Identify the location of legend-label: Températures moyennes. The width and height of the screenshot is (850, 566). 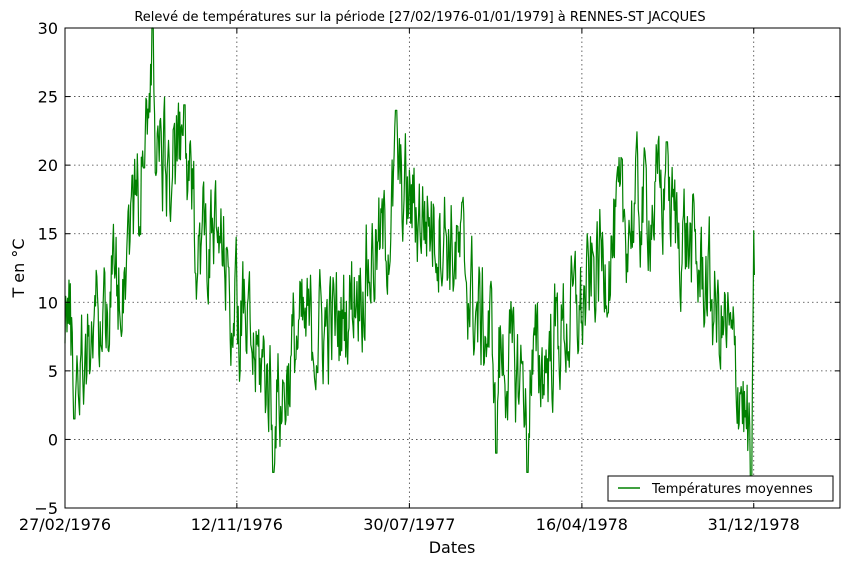
(732, 489).